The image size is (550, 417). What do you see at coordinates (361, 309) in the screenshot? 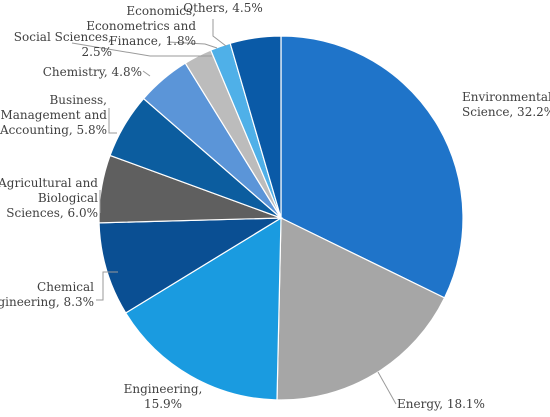
I see `pie-slice-energy` at bounding box center [361, 309].